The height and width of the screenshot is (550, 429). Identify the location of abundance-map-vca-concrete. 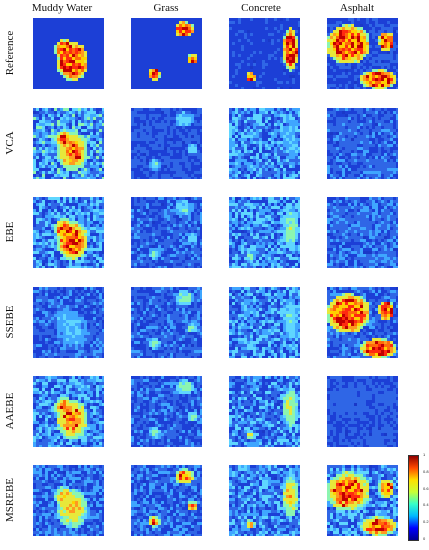
(264, 143).